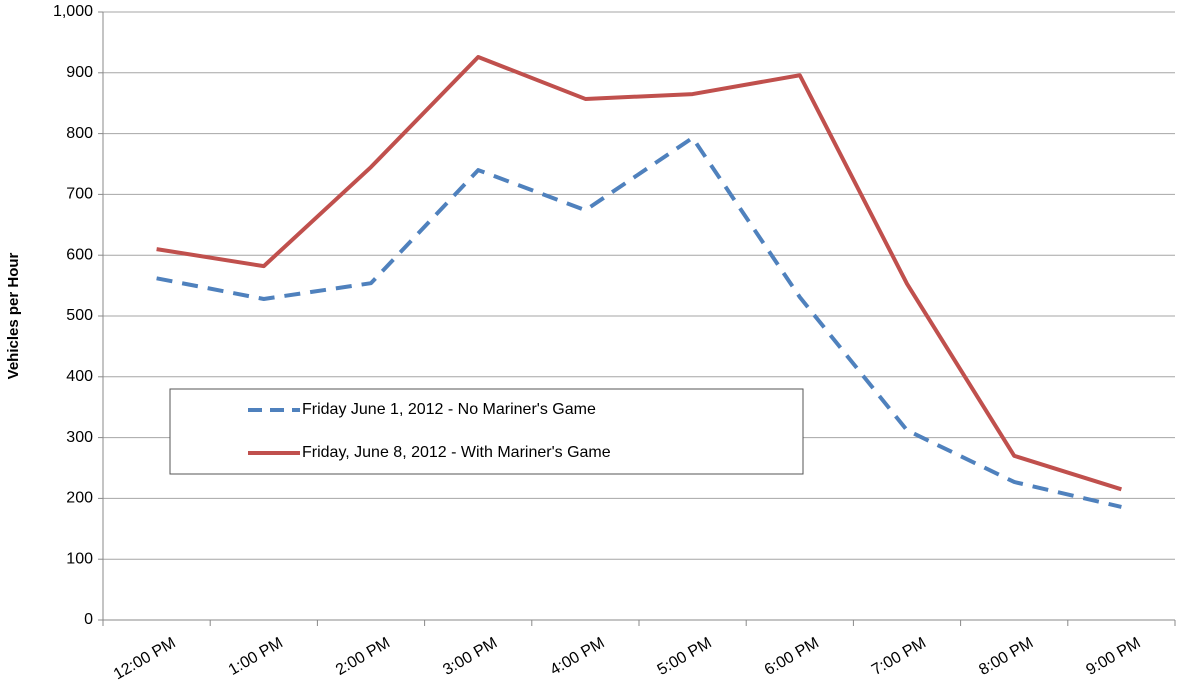 This screenshot has height=690, width=1179. What do you see at coordinates (73, 11) in the screenshot?
I see `y-tick-label: 1,000` at bounding box center [73, 11].